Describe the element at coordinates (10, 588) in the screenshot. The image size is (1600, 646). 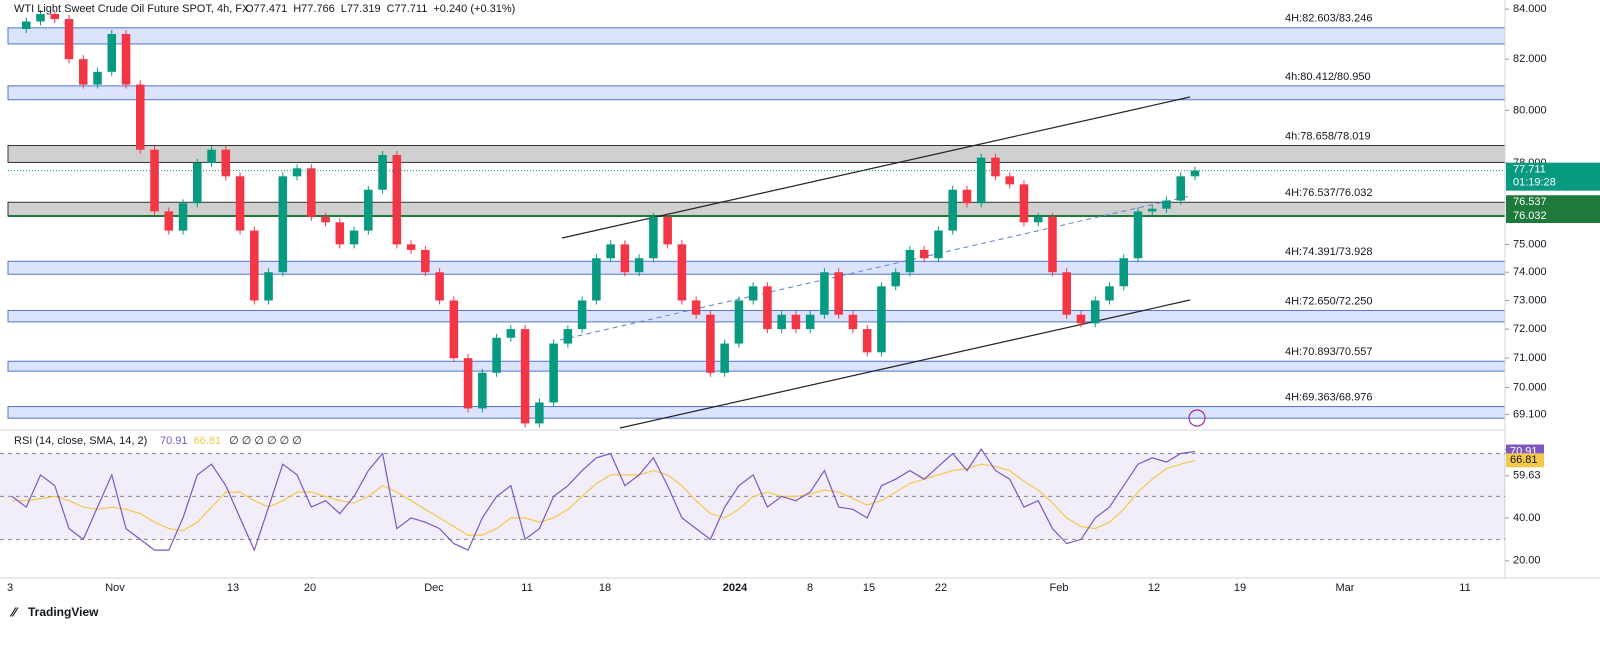
I see `x-tick-label: 3` at that location.